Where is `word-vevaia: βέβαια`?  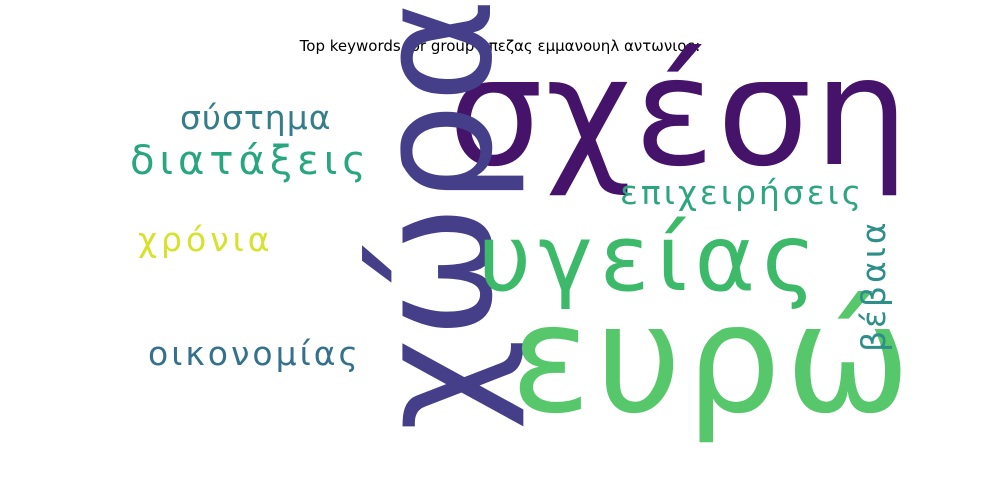 word-vevaia: βέβαια is located at coordinates (873, 285).